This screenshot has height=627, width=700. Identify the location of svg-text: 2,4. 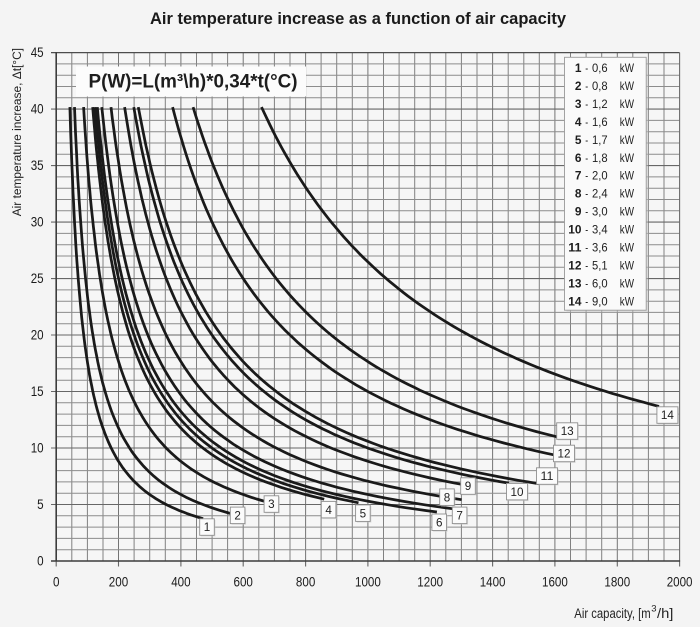
(600, 194).